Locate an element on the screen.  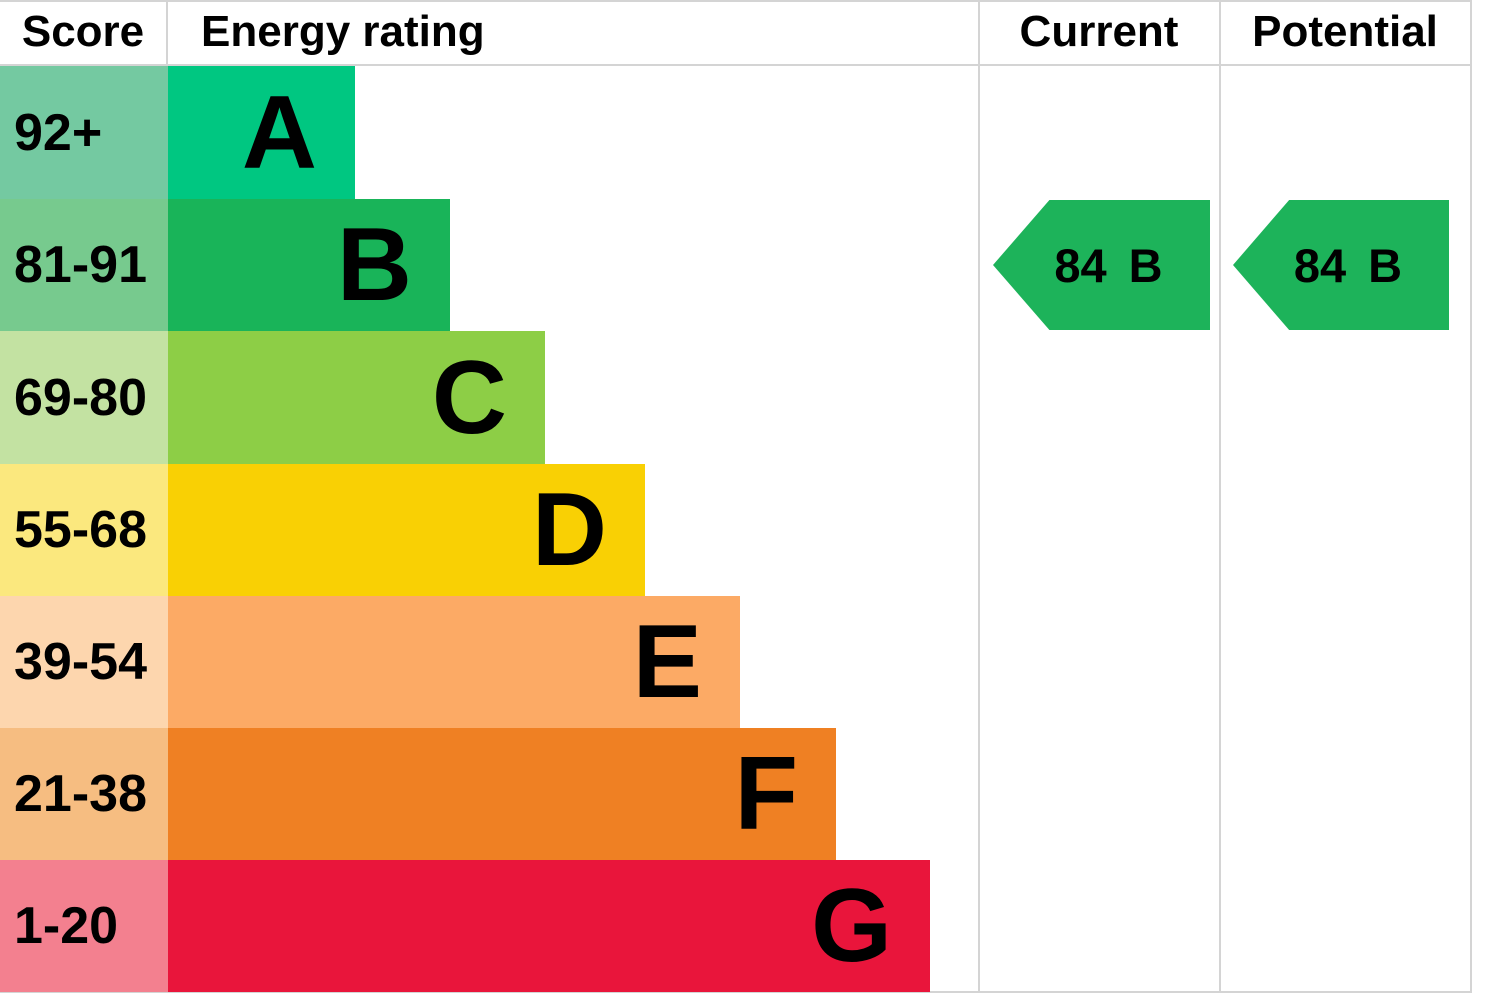
potential-rating-letter: B is located at coordinates (1385, 265).